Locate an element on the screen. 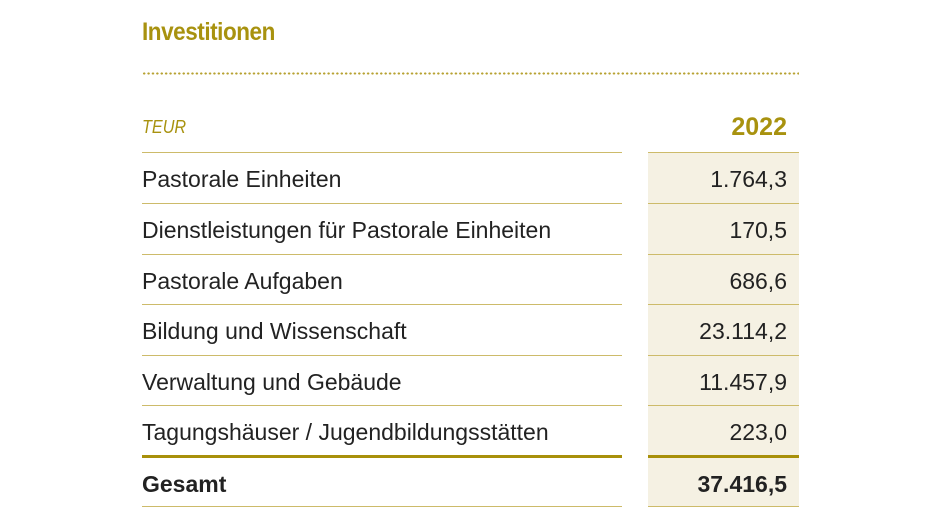 This screenshot has width=944, height=531. row-value: 1.764,3 is located at coordinates (723, 177).